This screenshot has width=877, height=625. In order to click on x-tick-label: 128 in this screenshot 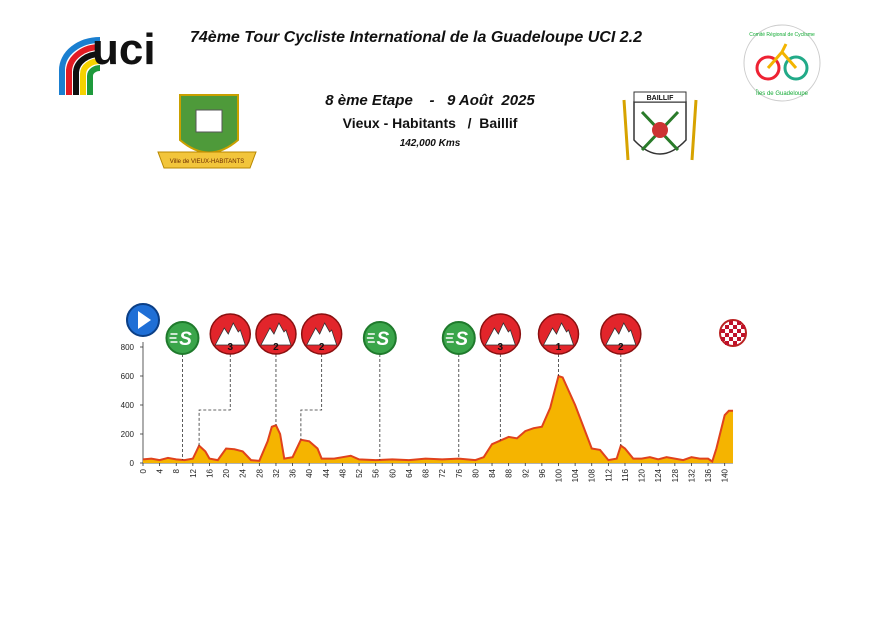, I will do `click(675, 475)`.